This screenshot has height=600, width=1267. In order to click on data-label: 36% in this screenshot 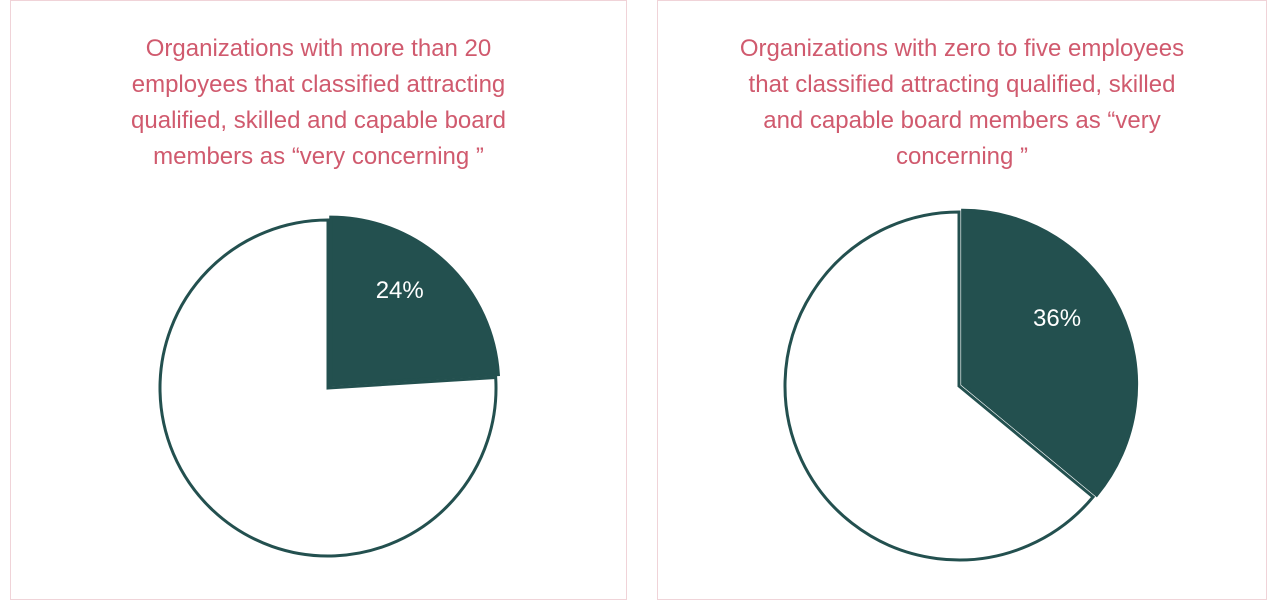, I will do `click(1057, 318)`.